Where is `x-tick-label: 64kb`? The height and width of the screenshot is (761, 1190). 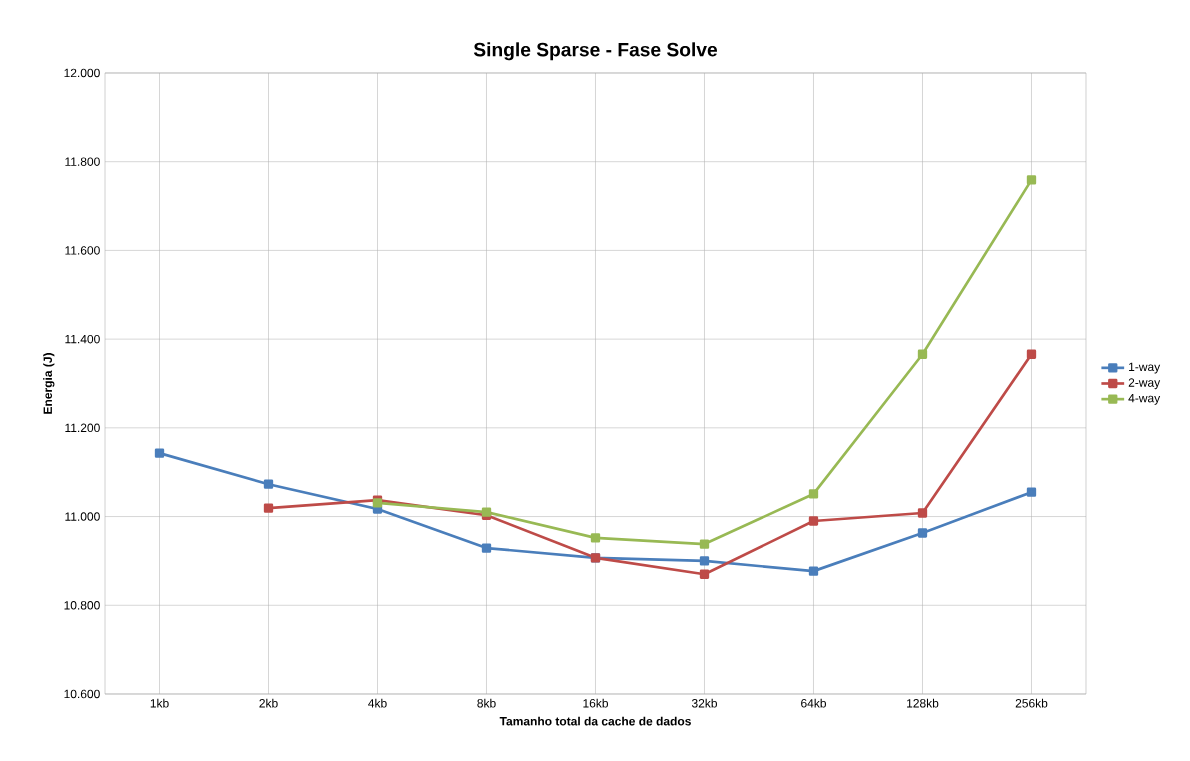 x-tick-label: 64kb is located at coordinates (813, 703).